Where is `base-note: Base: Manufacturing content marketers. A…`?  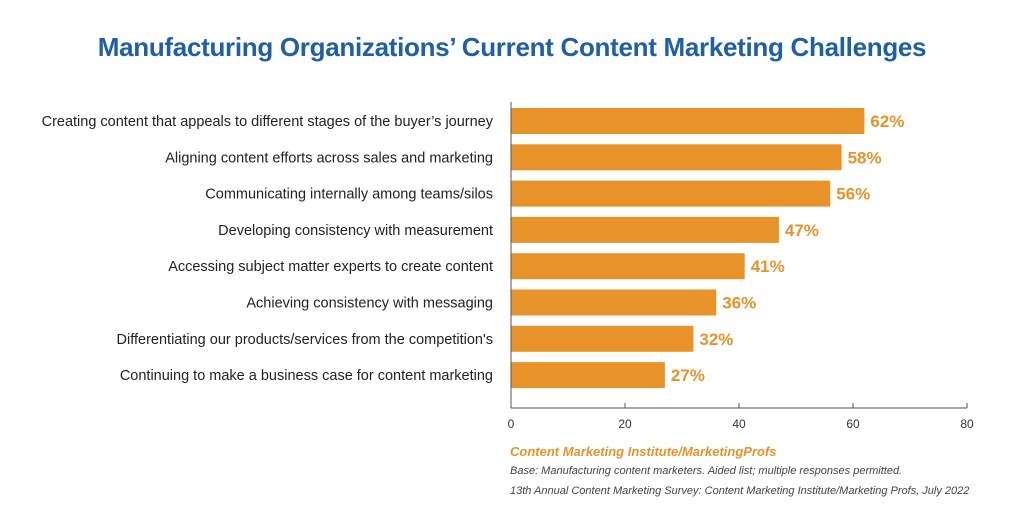 base-note: Base: Manufacturing content marketers. A… is located at coordinates (706, 471).